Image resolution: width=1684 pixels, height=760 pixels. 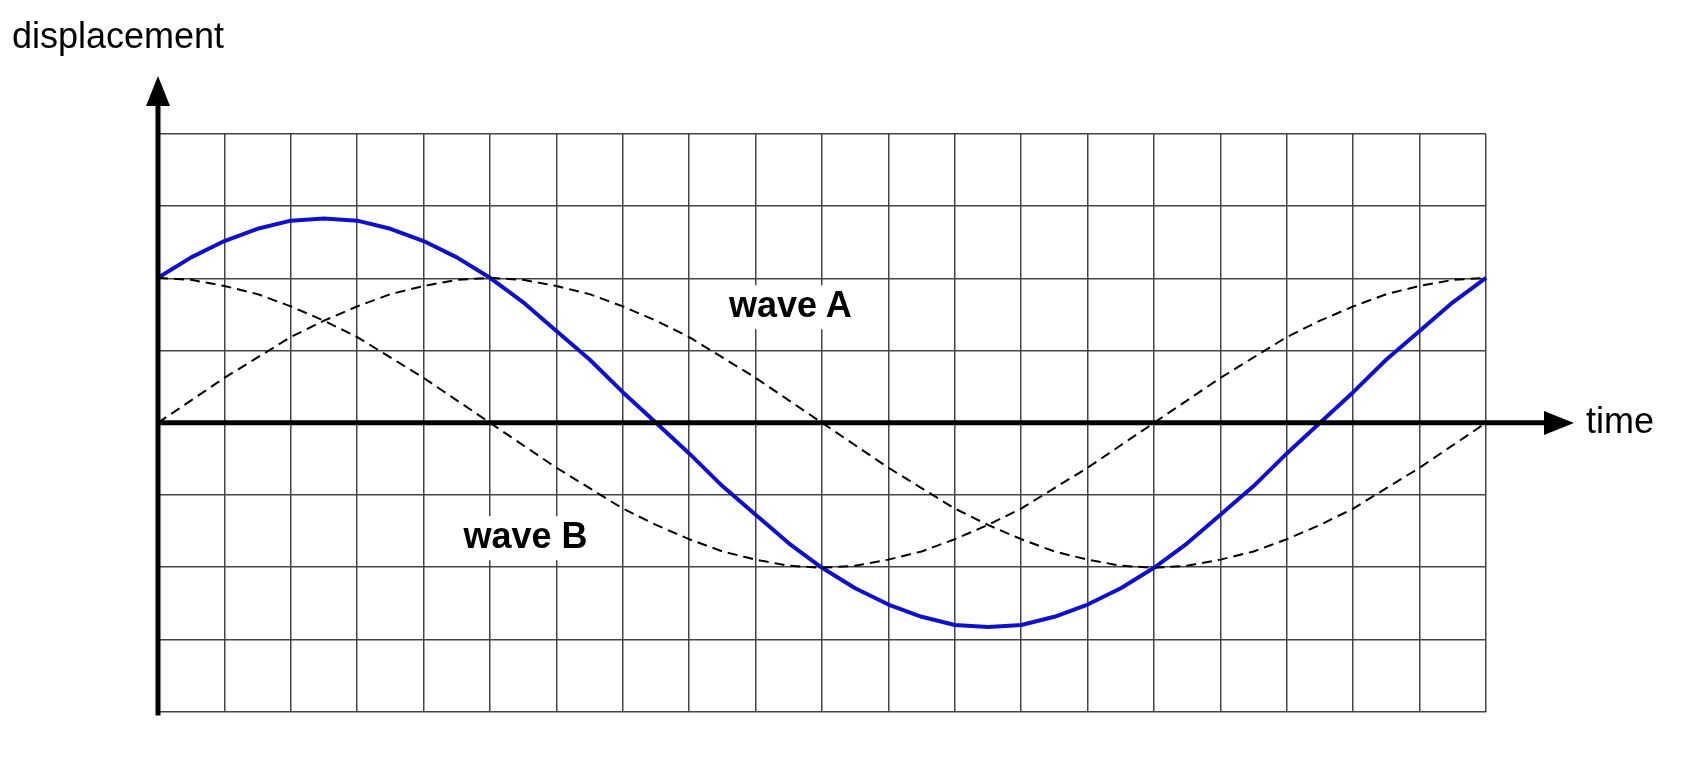 What do you see at coordinates (118, 35) in the screenshot?
I see `y-axis-title: displacement` at bounding box center [118, 35].